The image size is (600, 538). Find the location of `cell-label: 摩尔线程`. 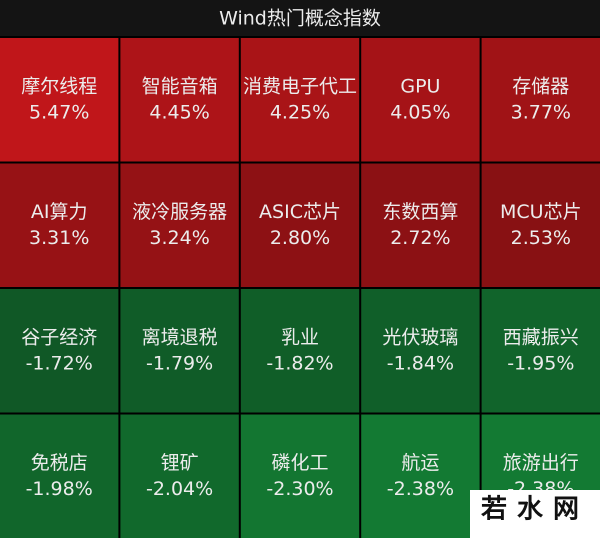

cell-label: 摩尔线程 is located at coordinates (59, 86).